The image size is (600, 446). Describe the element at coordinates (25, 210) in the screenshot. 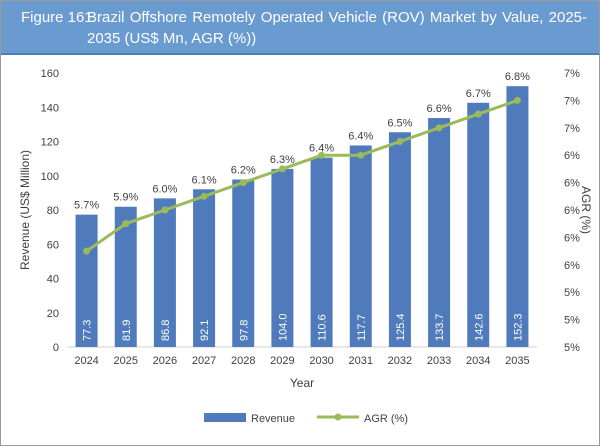

I see `y-axis-title: Revenue (US$ Million)` at that location.